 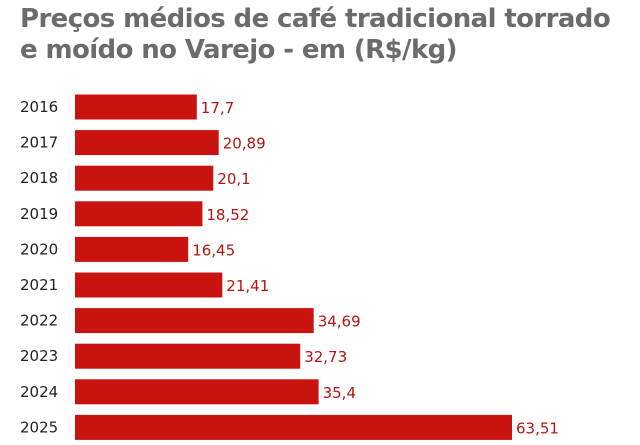 What do you see at coordinates (39, 107) in the screenshot?
I see `category-label: 2016` at bounding box center [39, 107].